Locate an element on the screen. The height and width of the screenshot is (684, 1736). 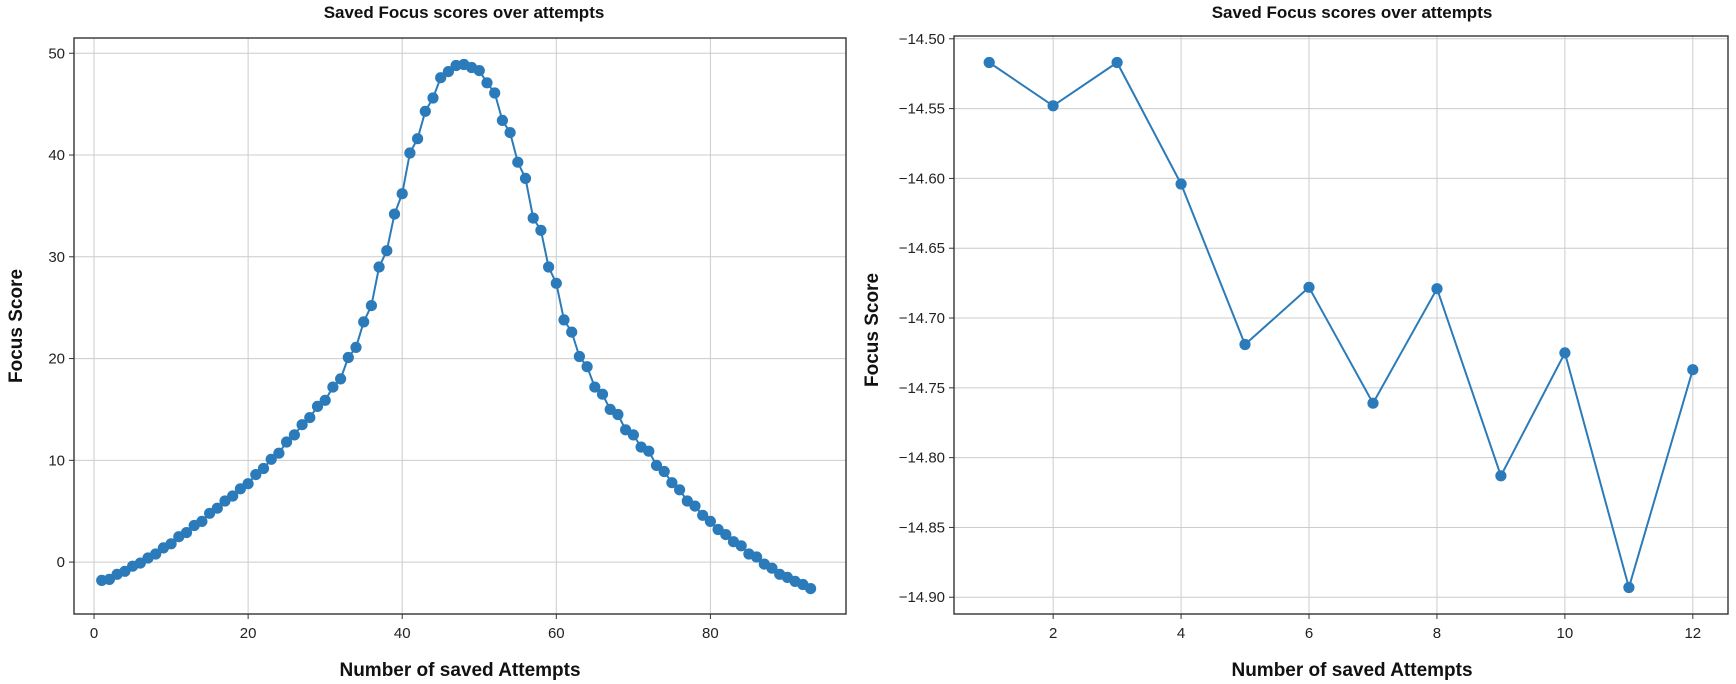
chart-right-x-tick-label: 4 is located at coordinates (1181, 633).